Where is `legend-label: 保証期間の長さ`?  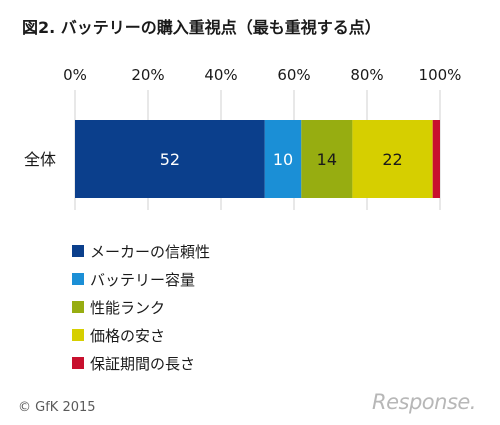 legend-label: 保証期間の長さ is located at coordinates (143, 363).